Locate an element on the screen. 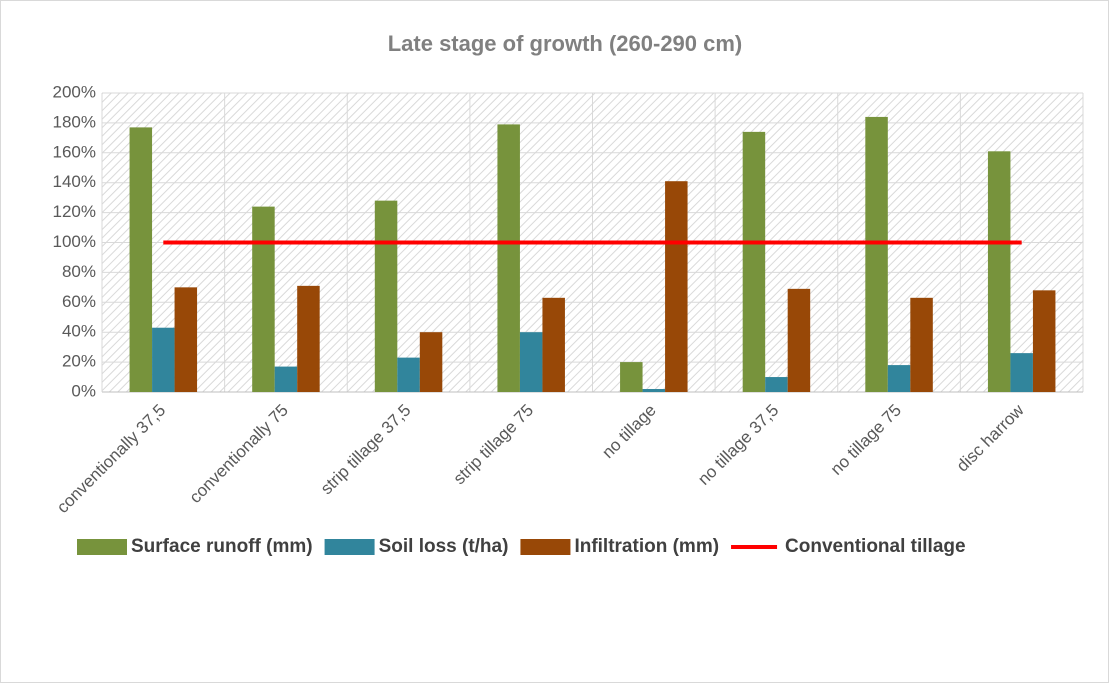 The width and height of the screenshot is (1110, 684). y-tick-label: 60% is located at coordinates (79, 301).